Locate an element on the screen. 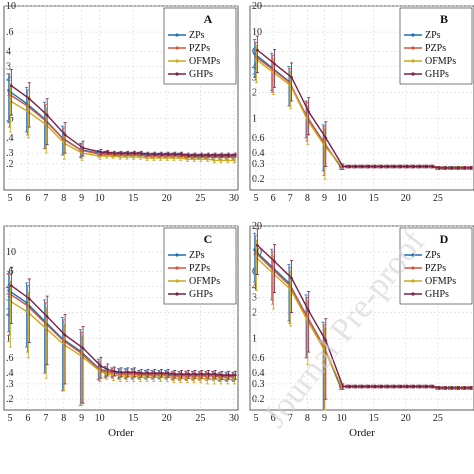 The width and height of the screenshot is (474, 474). y-tick-label: 3 is located at coordinates (254, 77).